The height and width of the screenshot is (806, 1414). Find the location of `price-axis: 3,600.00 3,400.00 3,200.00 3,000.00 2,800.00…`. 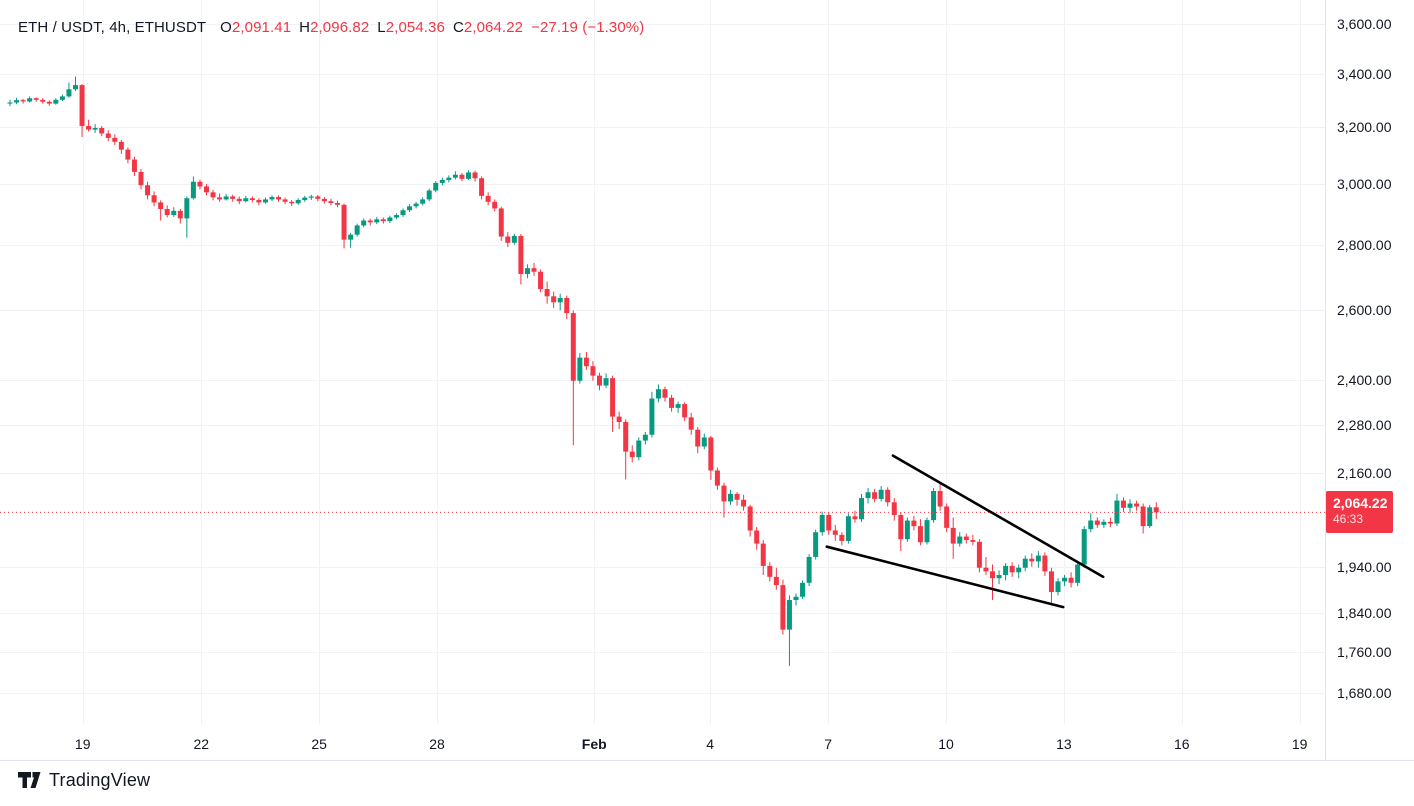

price-axis: 3,600.00 3,400.00 3,200.00 3,000.00 2,800.00… is located at coordinates (1369, 380).